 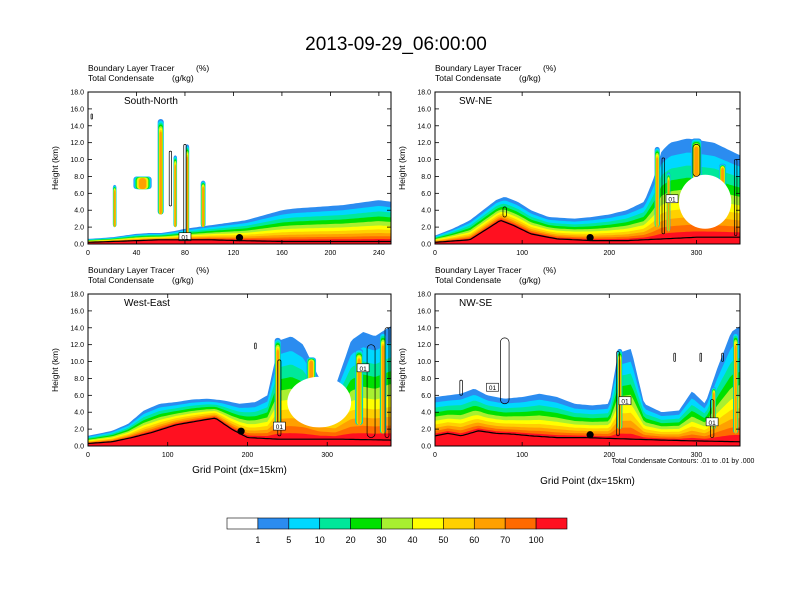 What do you see at coordinates (185, 253) in the screenshot?
I see `x-tick-label: 80` at bounding box center [185, 253].